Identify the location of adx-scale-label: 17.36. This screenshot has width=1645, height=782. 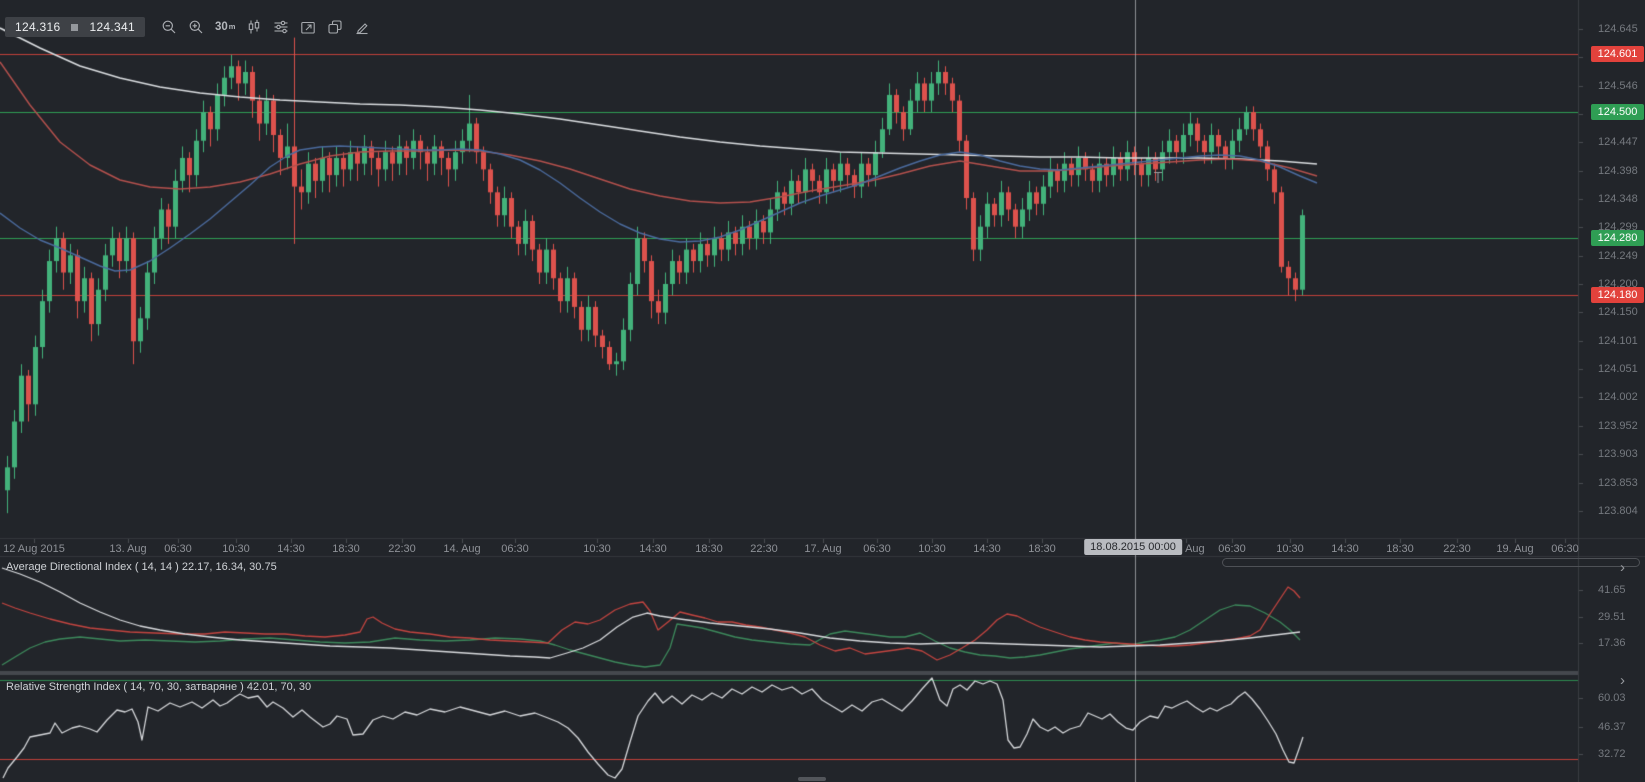
(1612, 643).